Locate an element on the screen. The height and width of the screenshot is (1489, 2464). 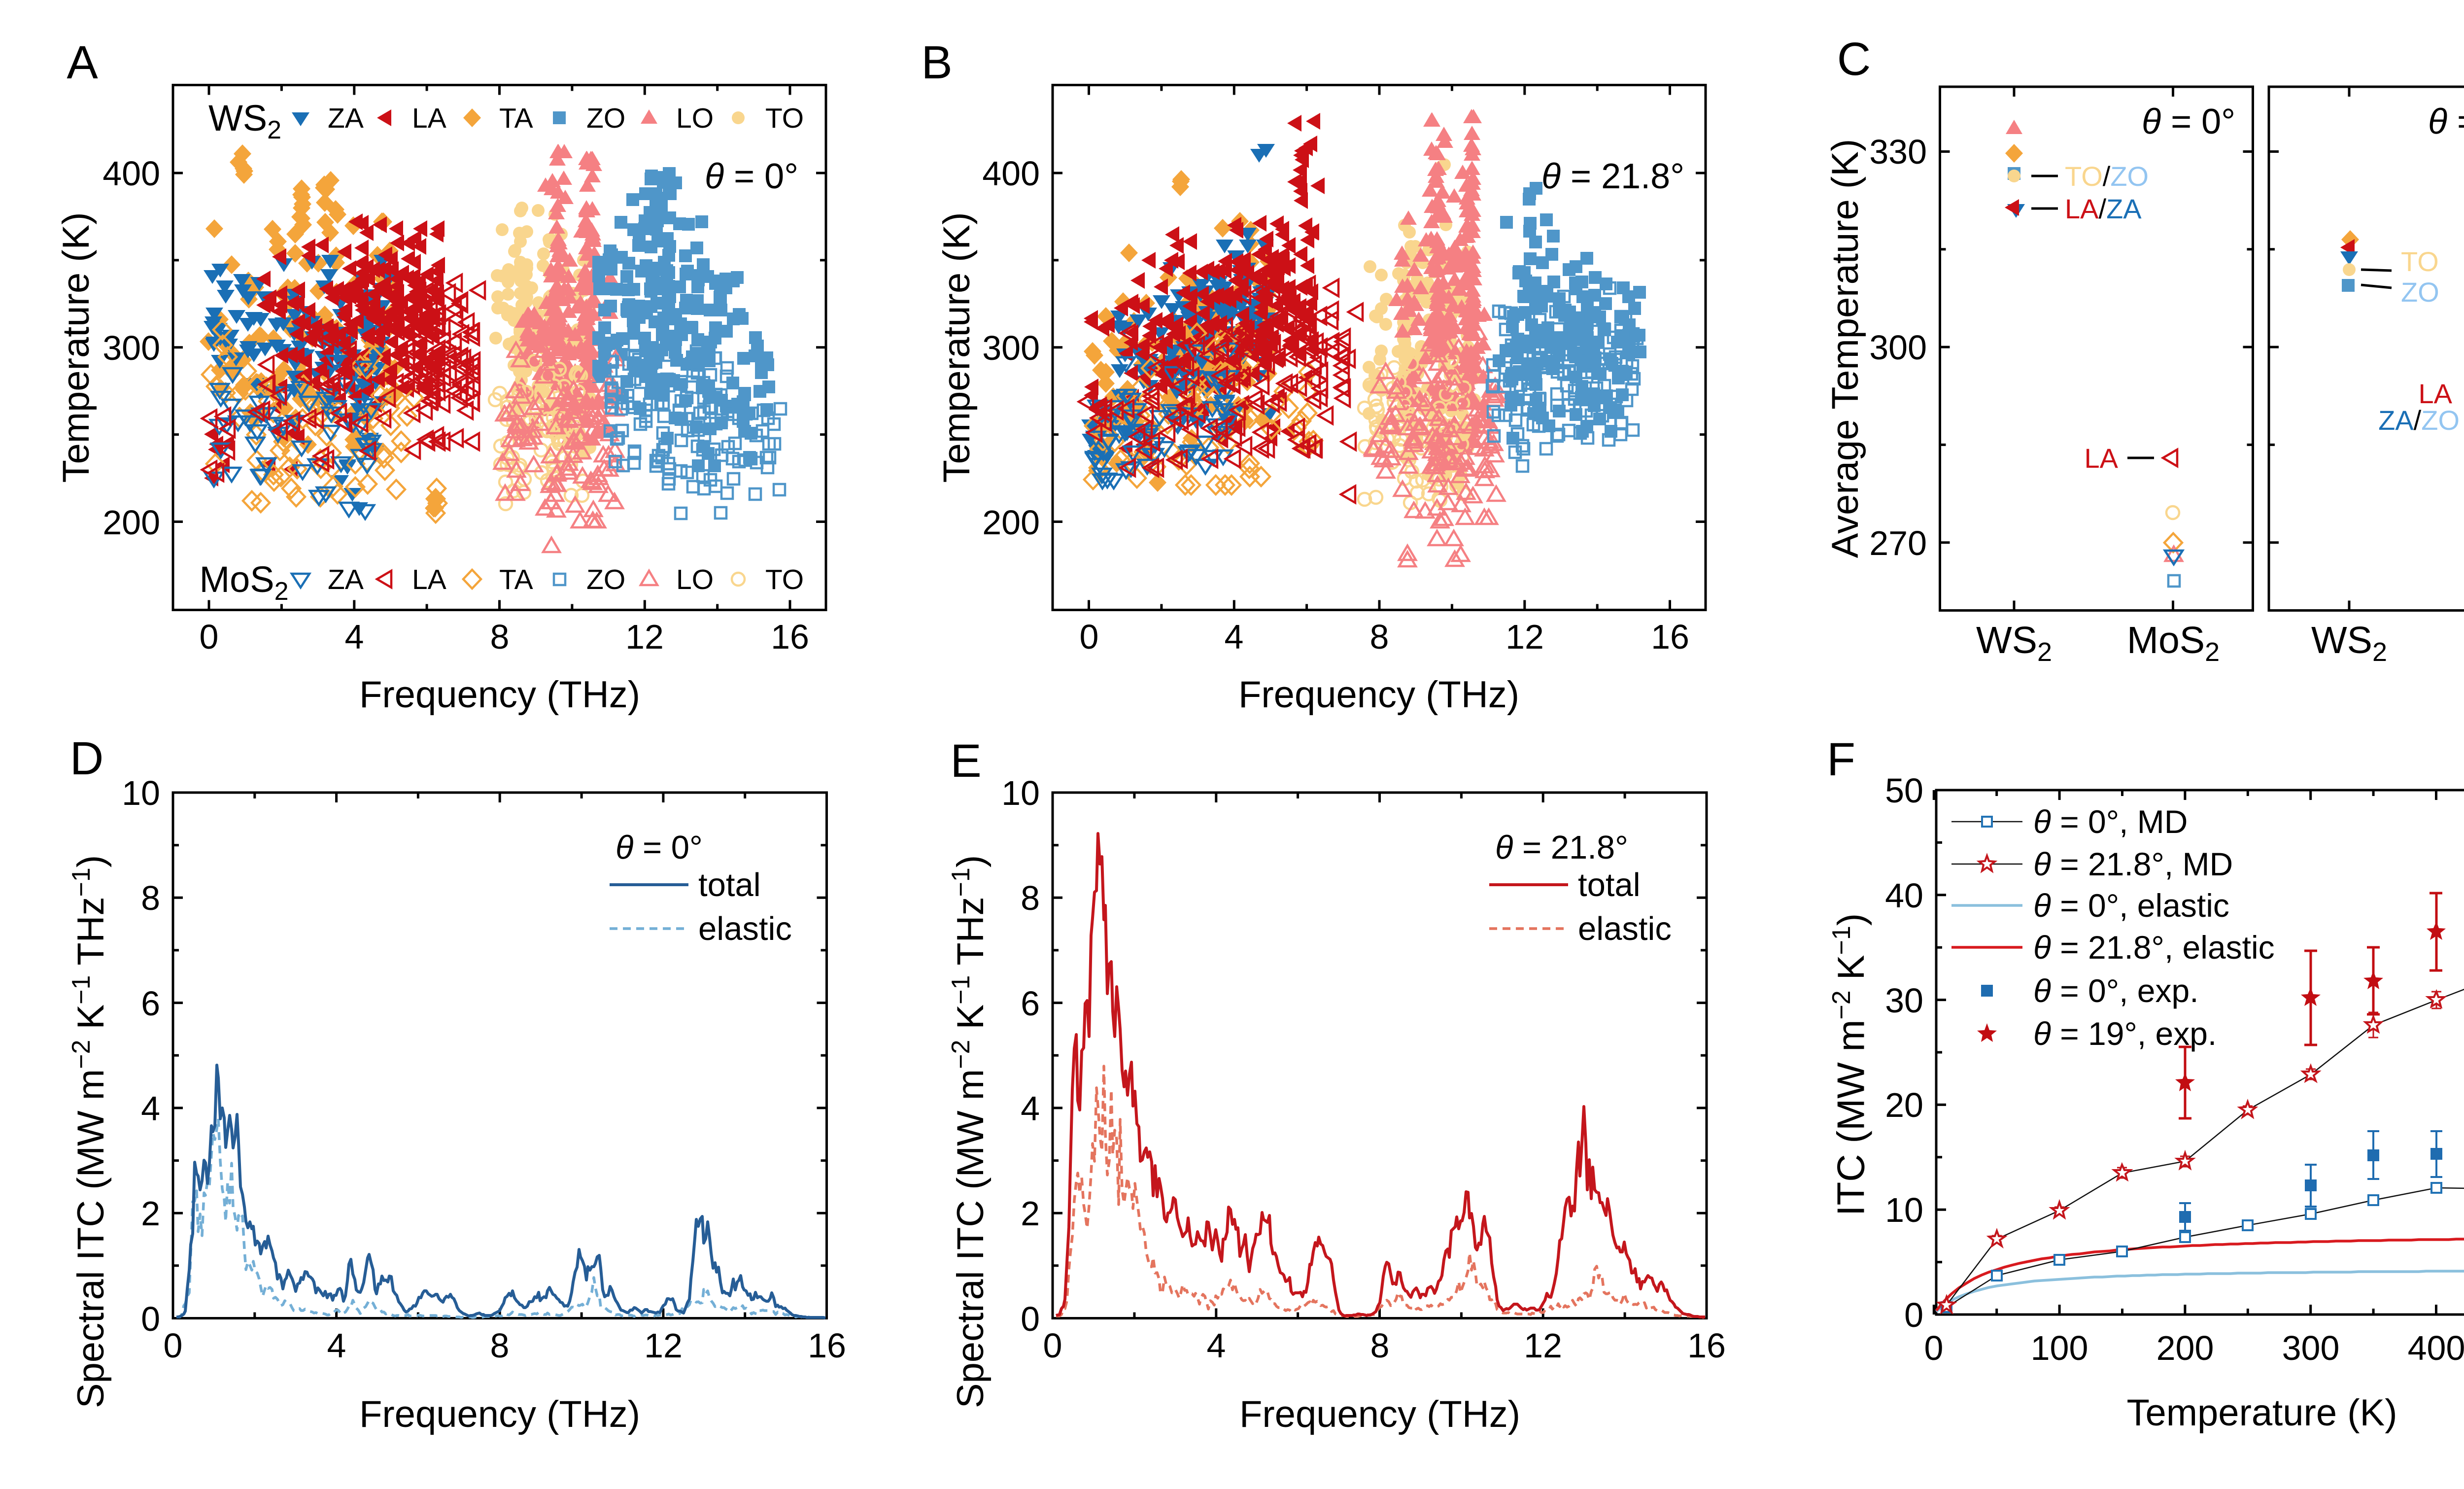
svg-text: 40 is located at coordinates (1904, 895).